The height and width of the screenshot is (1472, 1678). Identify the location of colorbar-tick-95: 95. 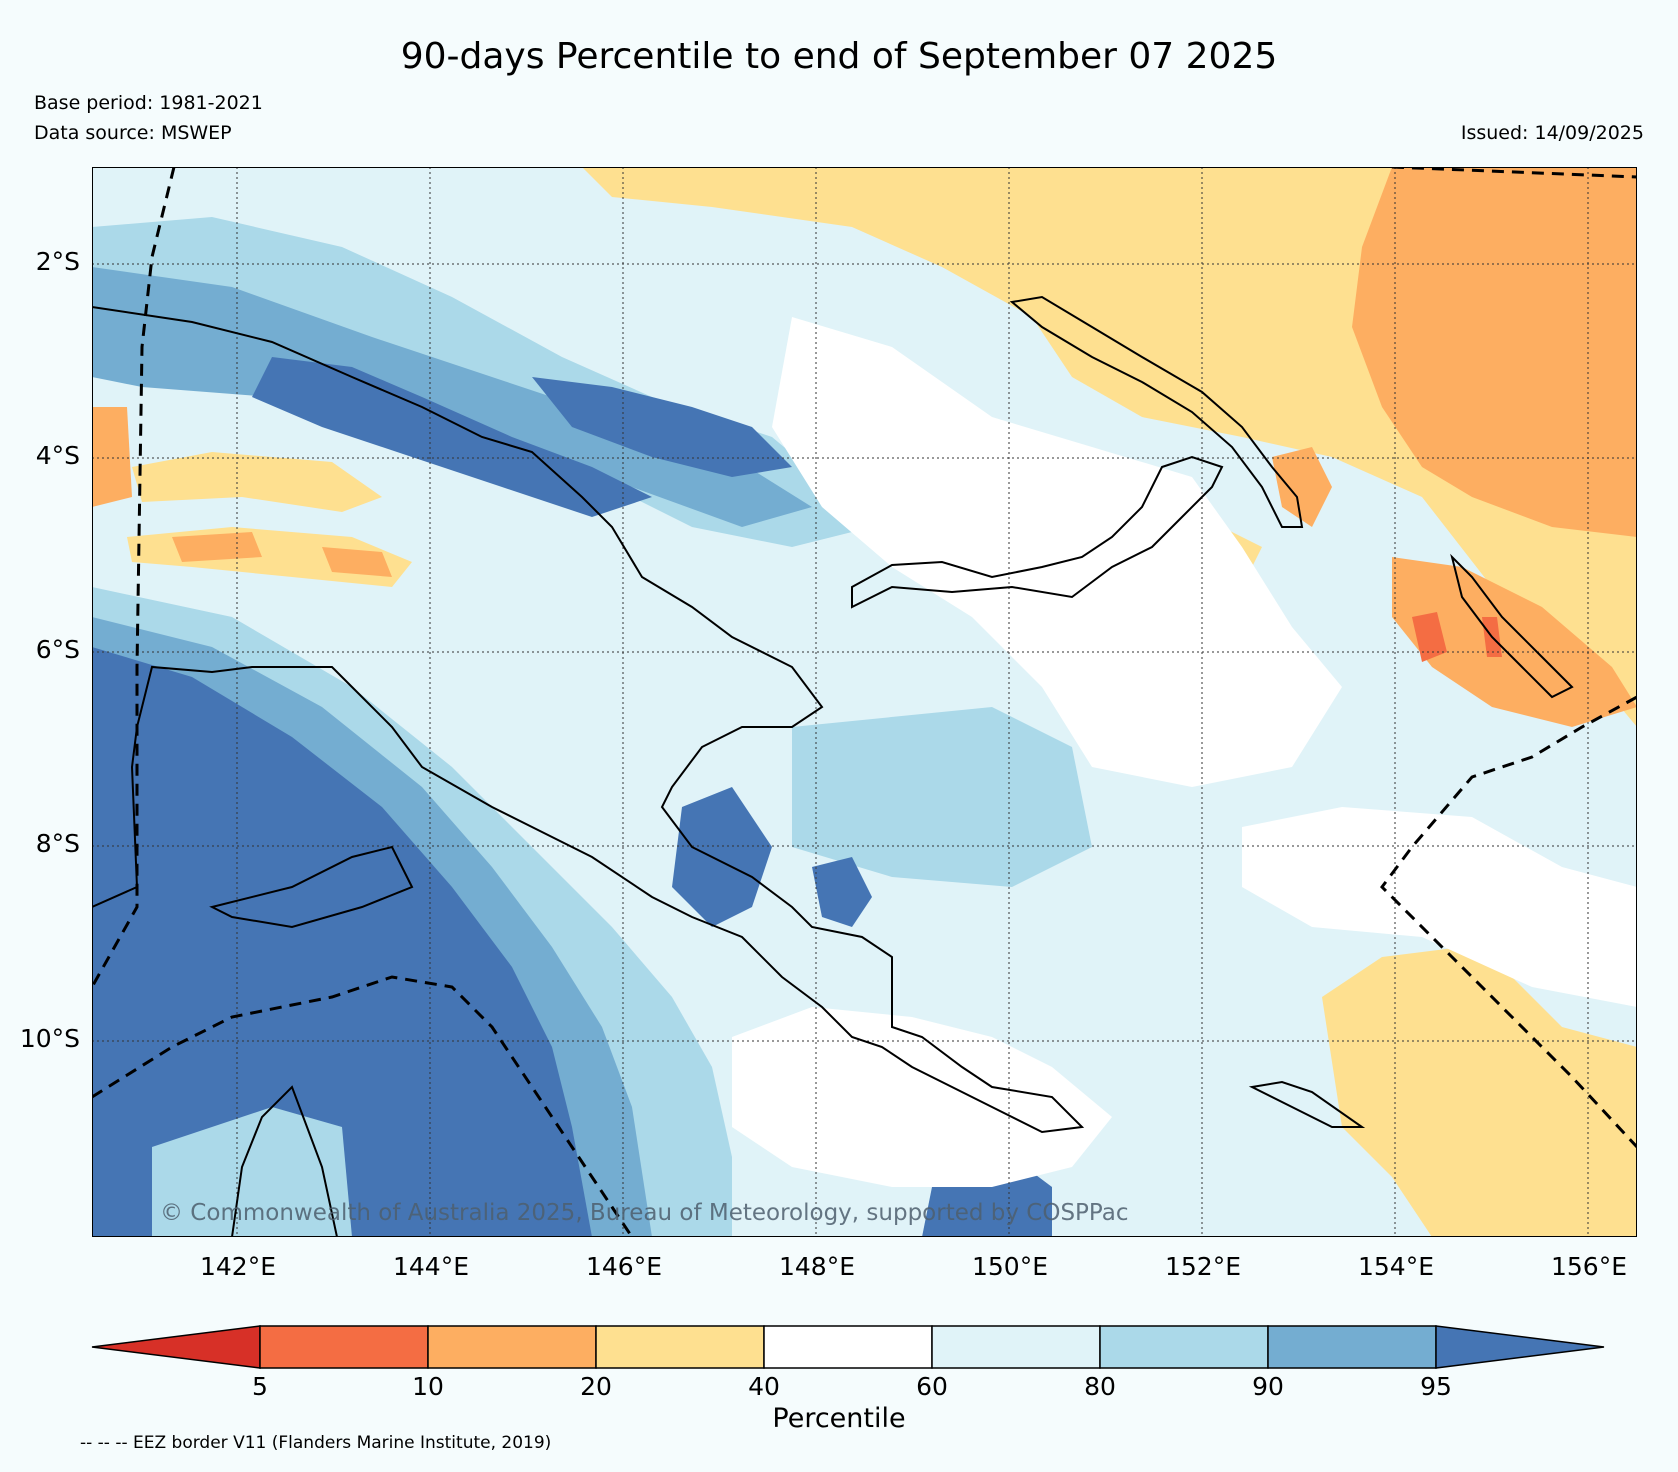
(1436, 1386).